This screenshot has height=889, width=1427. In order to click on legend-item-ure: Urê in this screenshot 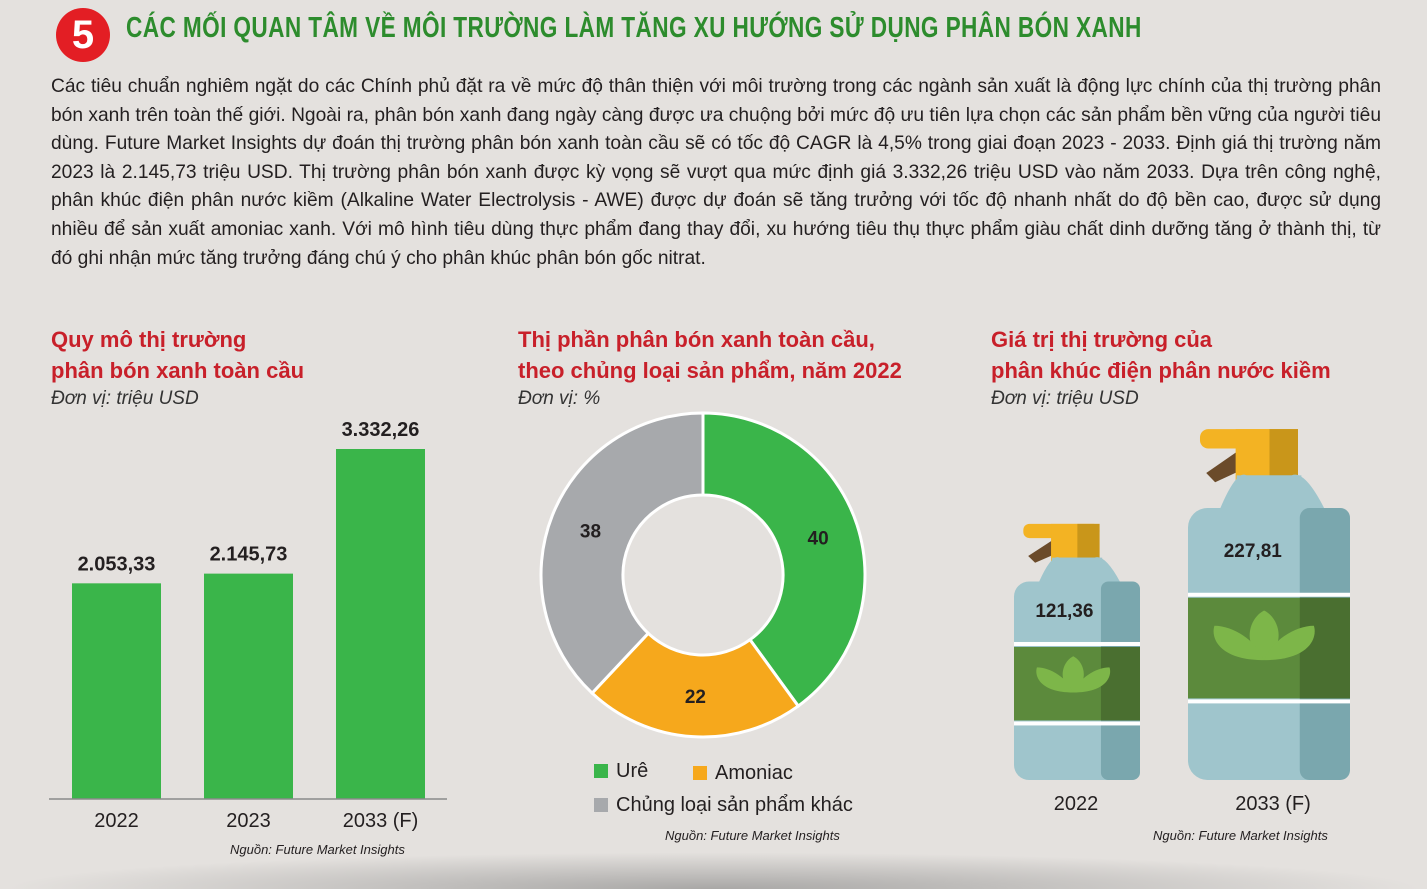, I will do `click(621, 771)`.